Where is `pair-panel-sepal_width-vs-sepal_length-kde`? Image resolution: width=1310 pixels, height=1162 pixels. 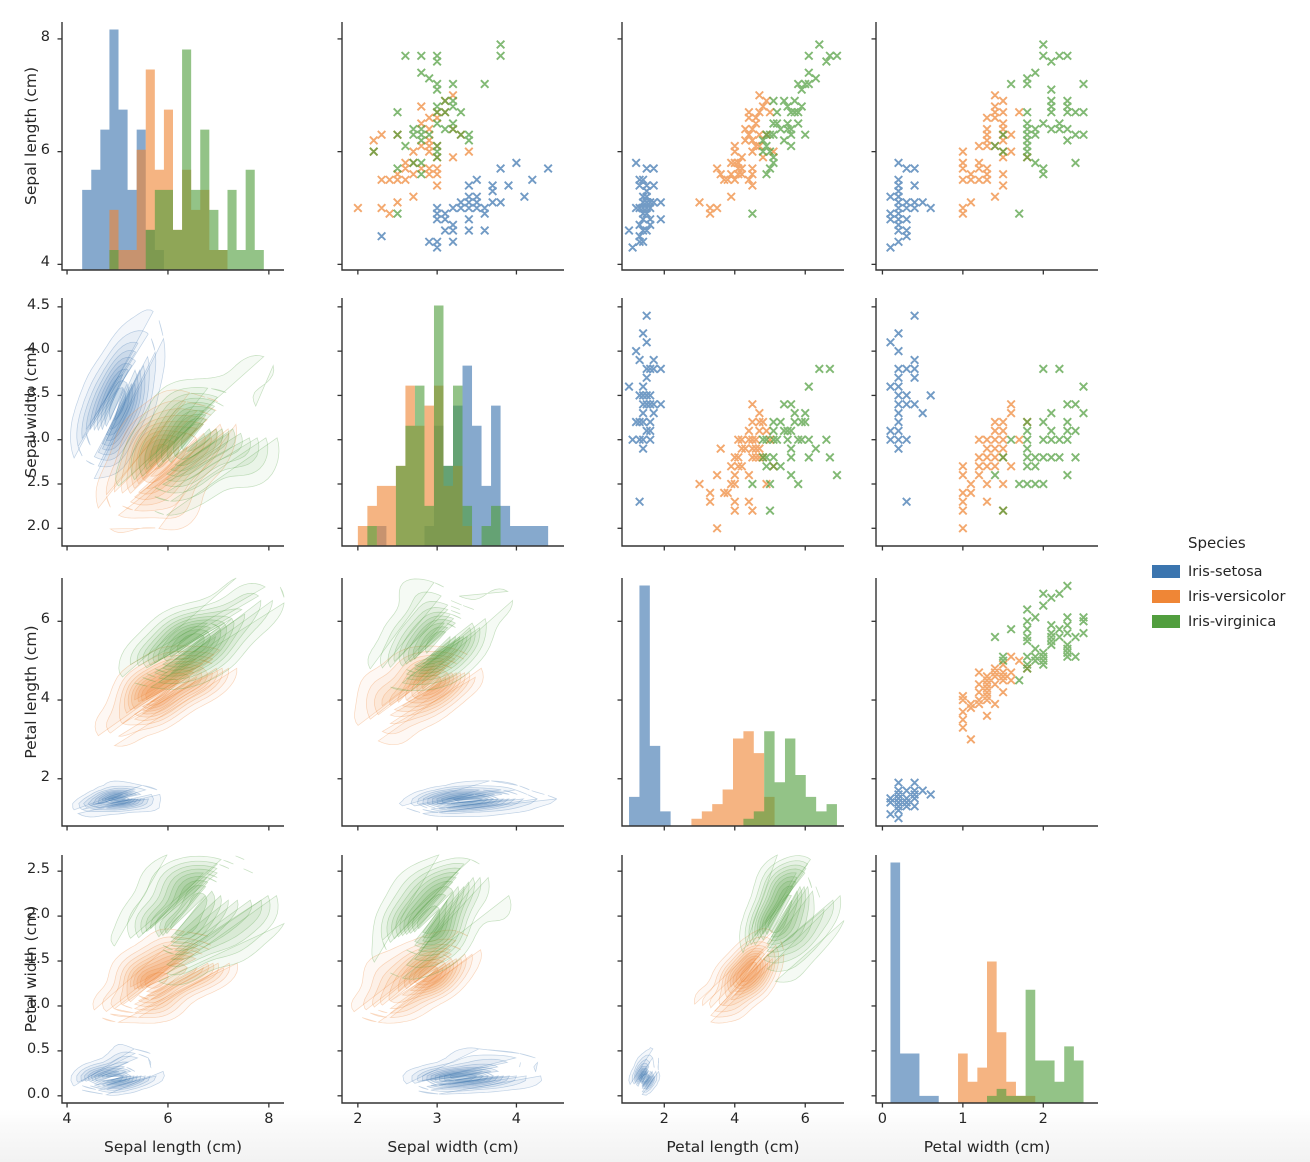 pair-panel-sepal_width-vs-sepal_length-kde is located at coordinates (170, 424).